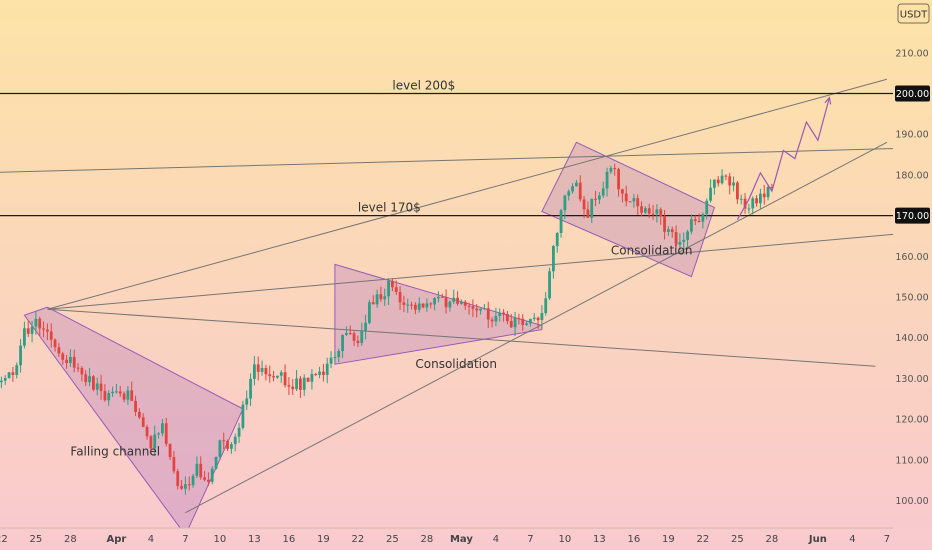  Describe the element at coordinates (913, 13) in the screenshot. I see `currency-badge: USDT` at that location.